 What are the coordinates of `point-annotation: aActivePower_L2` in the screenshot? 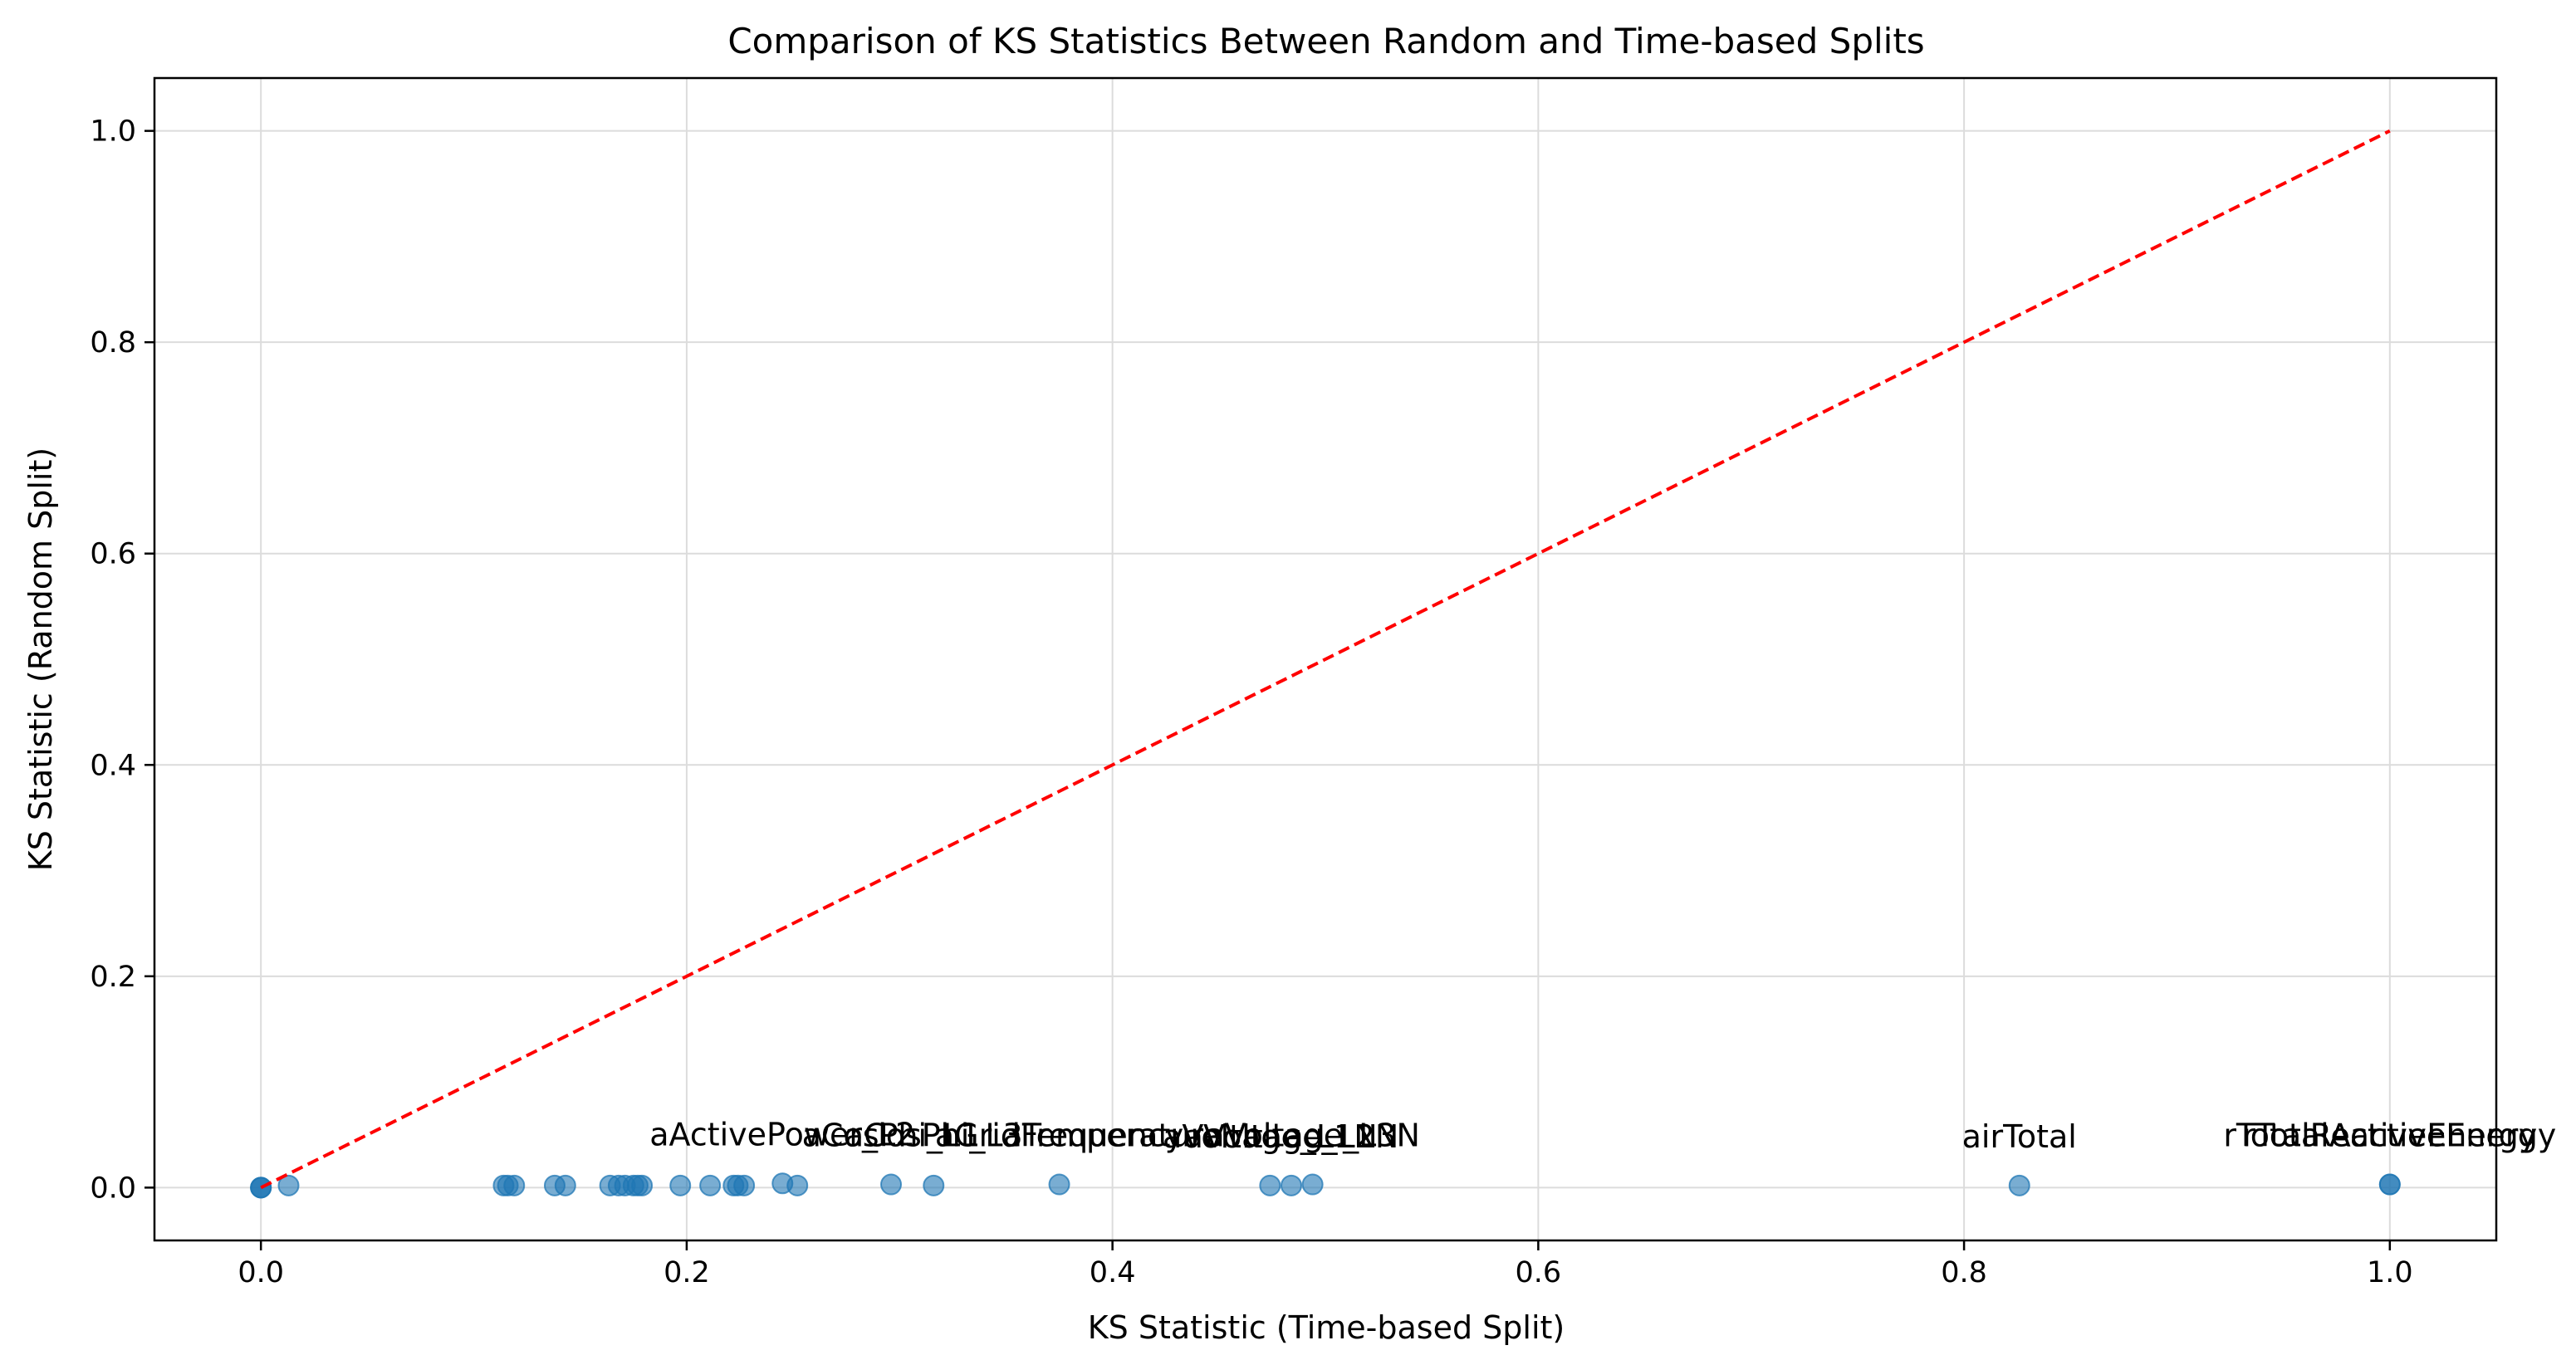 It's located at (782, 1134).